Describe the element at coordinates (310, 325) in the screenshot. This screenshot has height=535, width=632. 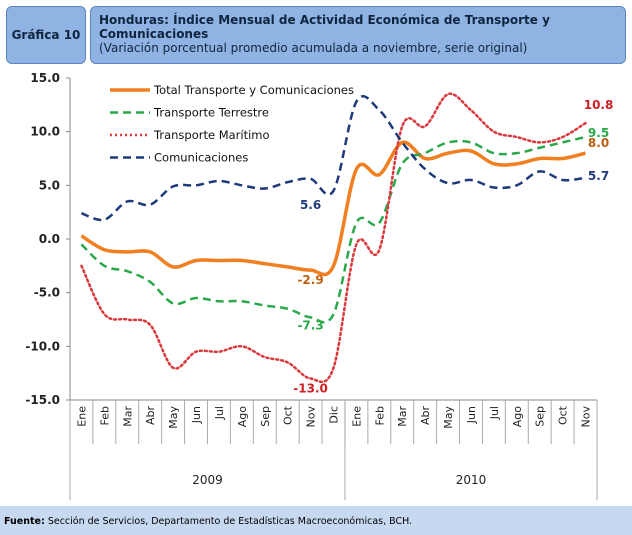
I see `data-label: -7.3` at that location.